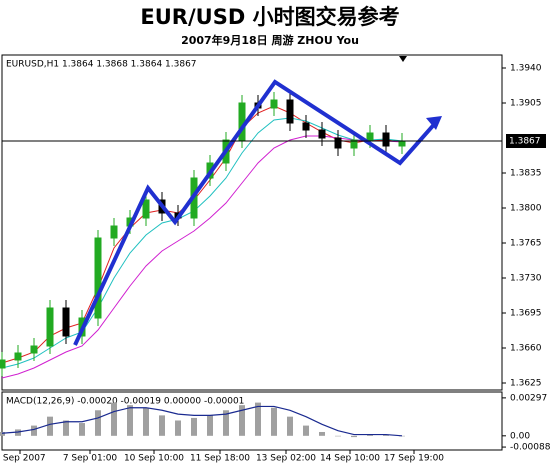 The width and height of the screenshot is (550, 463). I want to click on y-tick-label: 1.3800, so click(526, 209).